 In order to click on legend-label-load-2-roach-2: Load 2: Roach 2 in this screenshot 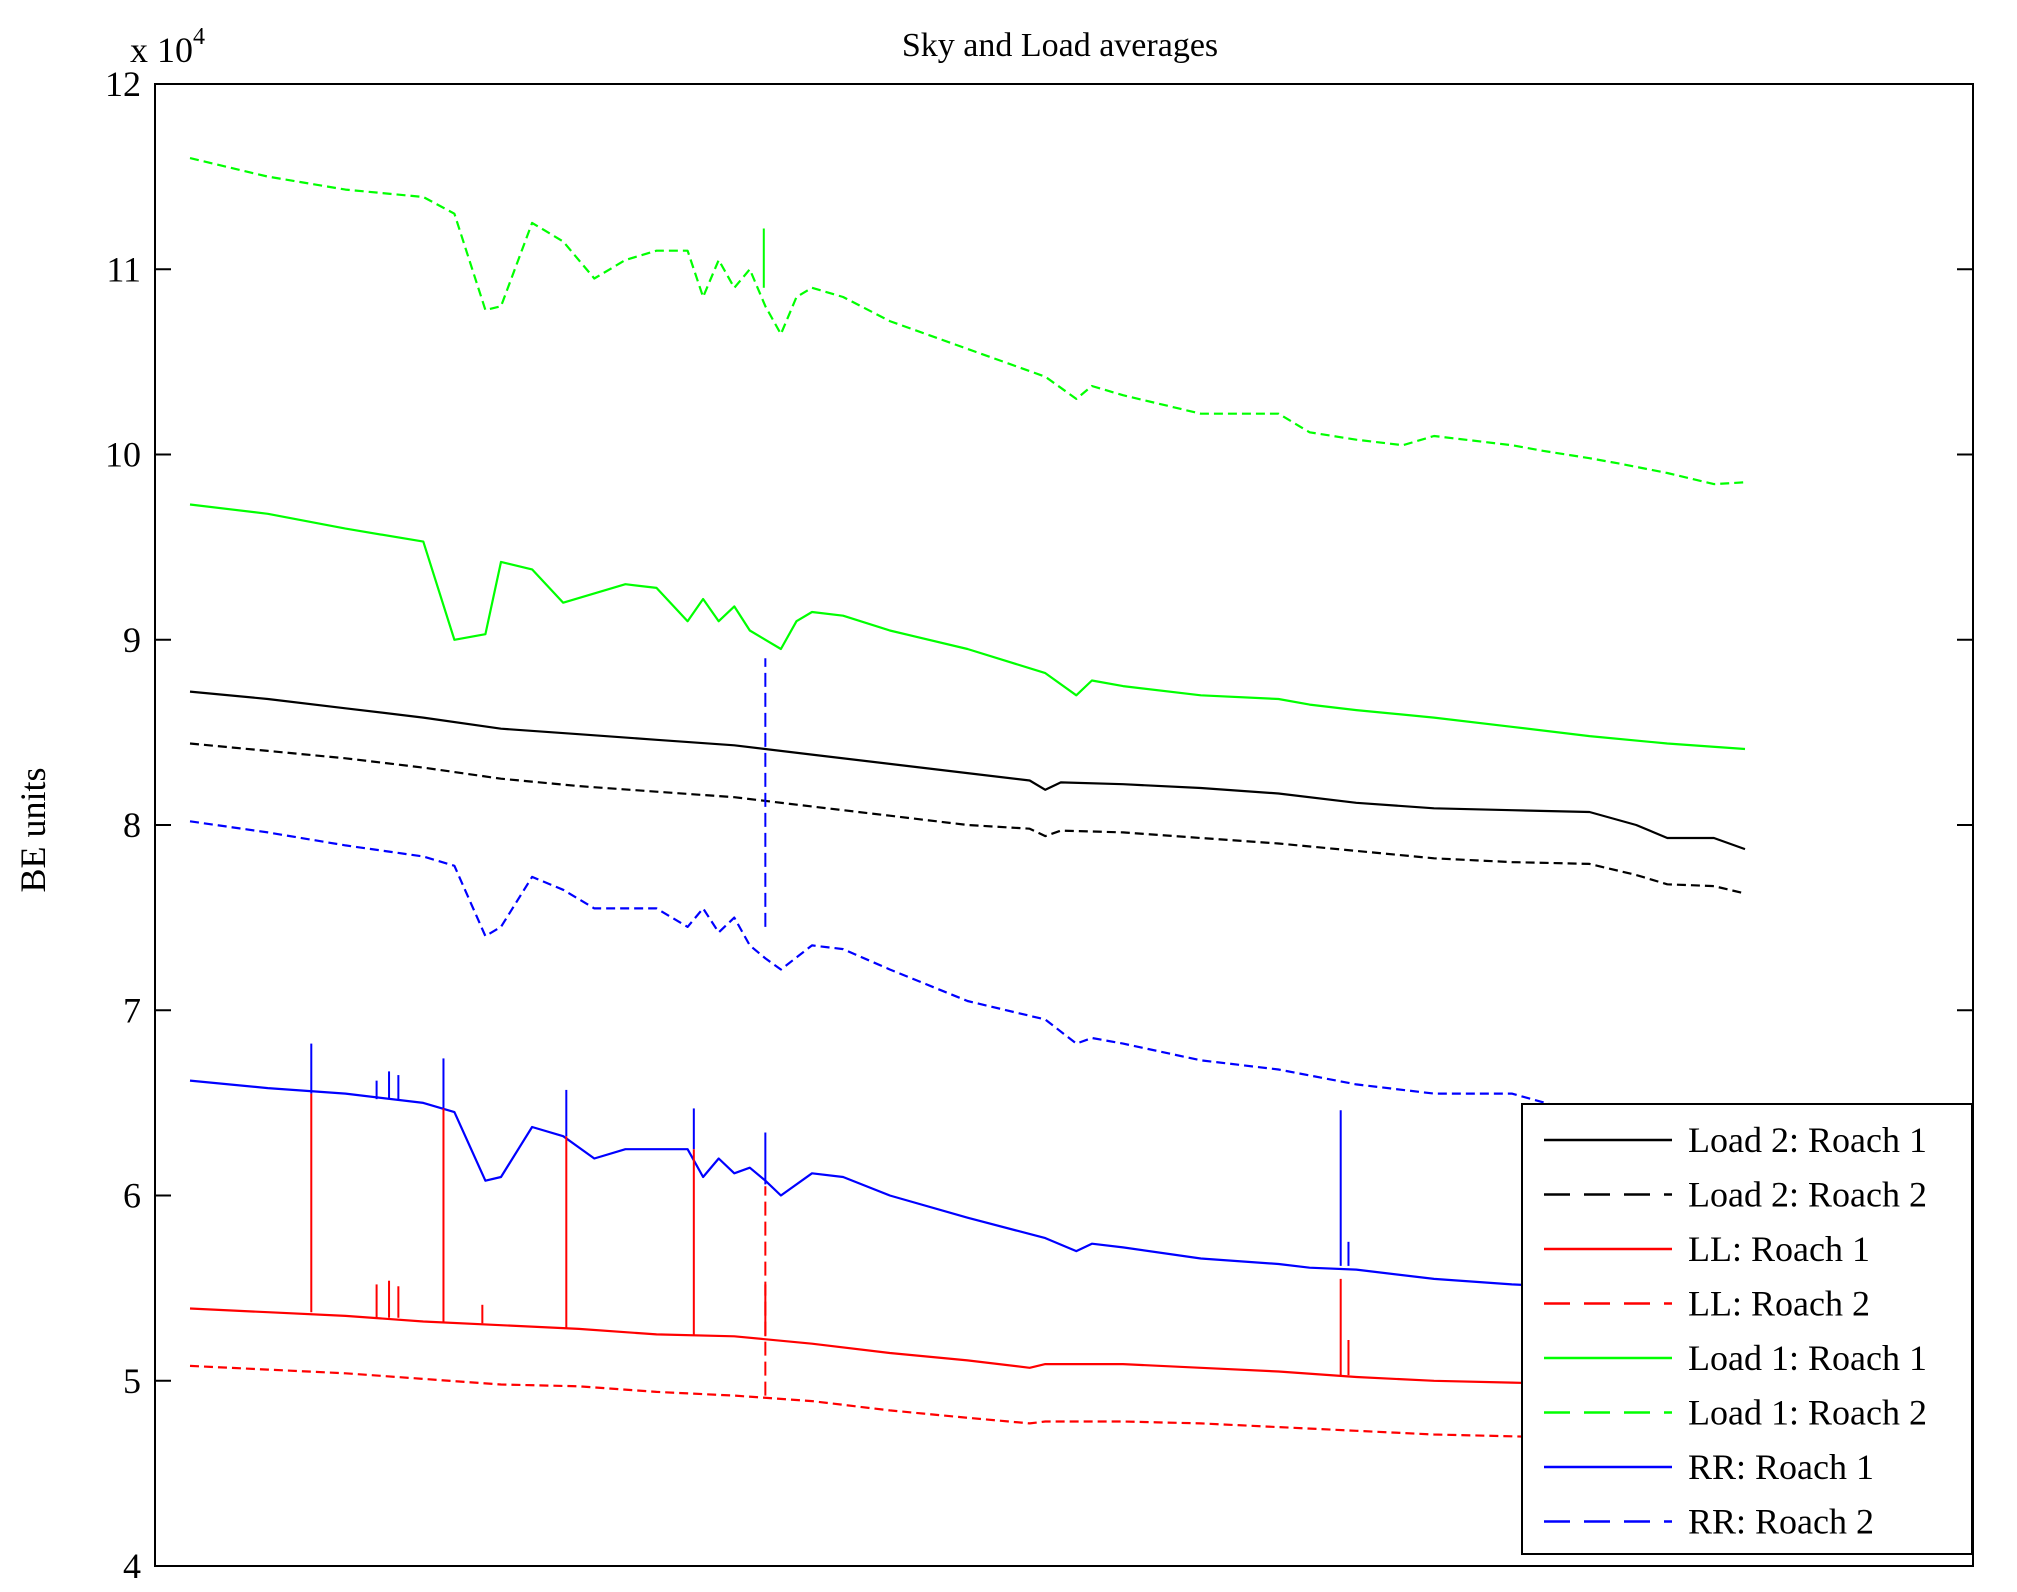, I will do `click(1807, 1195)`.